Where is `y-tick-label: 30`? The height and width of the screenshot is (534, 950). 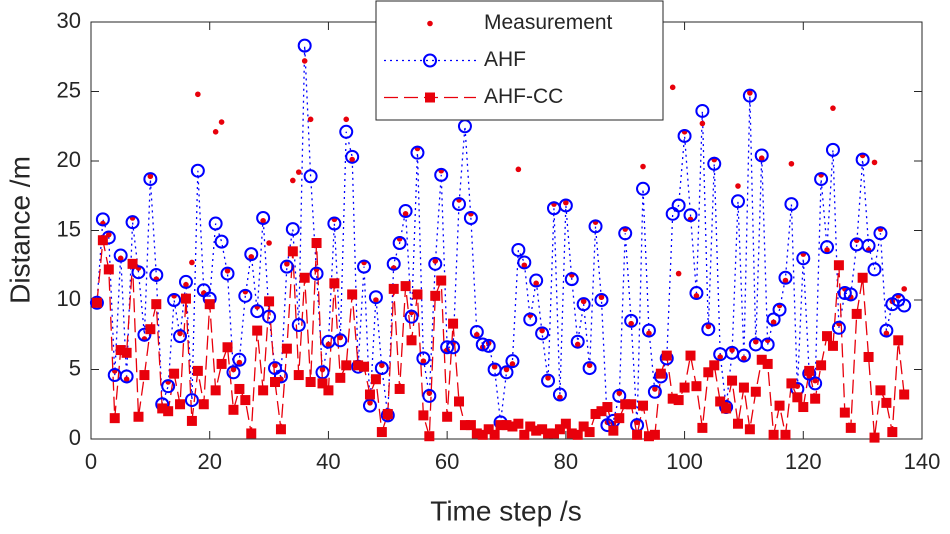
y-tick-label: 30 is located at coordinates (69, 20).